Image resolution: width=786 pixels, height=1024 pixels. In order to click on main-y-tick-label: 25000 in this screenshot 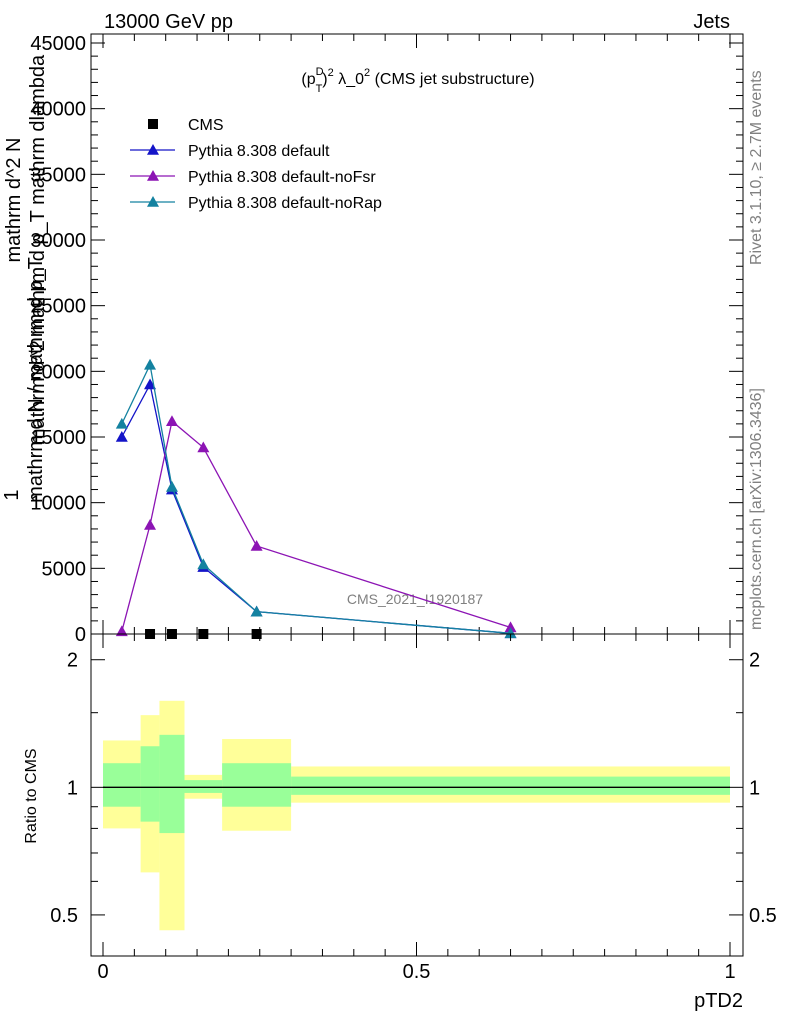, I will do `click(58, 307)`.